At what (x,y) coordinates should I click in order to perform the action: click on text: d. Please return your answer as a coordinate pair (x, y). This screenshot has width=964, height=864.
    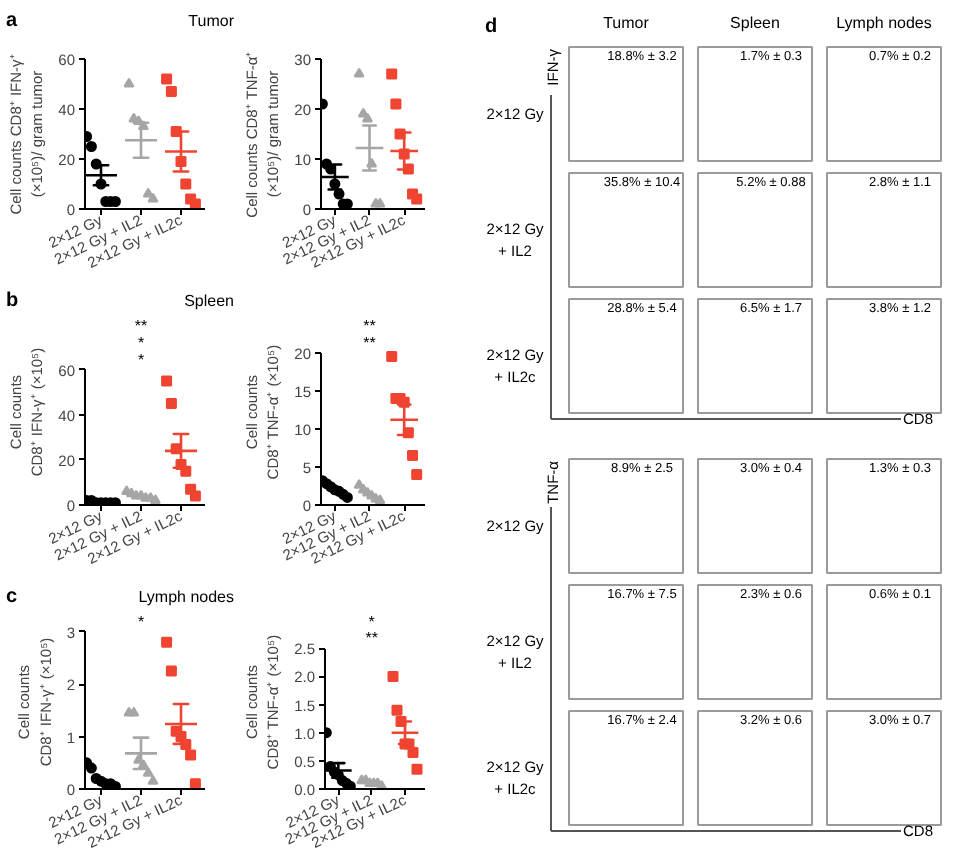
    Looking at the image, I should click on (491, 27).